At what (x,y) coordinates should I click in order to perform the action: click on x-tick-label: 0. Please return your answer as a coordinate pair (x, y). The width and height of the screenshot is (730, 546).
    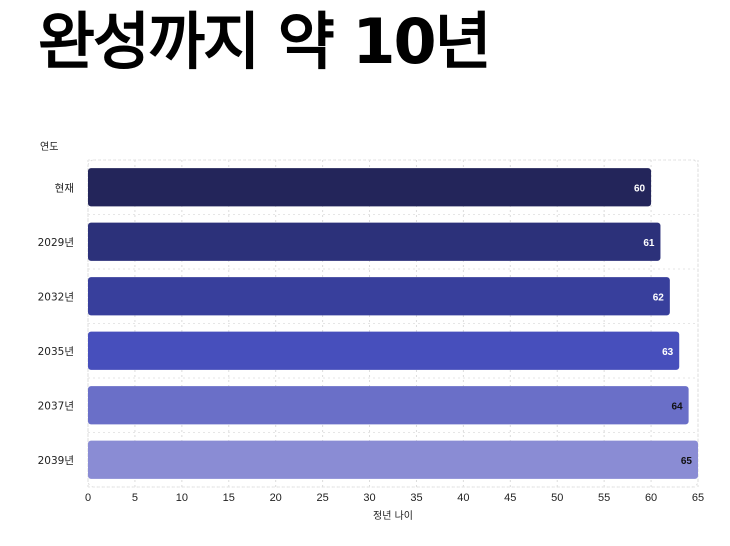
    Looking at the image, I should click on (88, 498).